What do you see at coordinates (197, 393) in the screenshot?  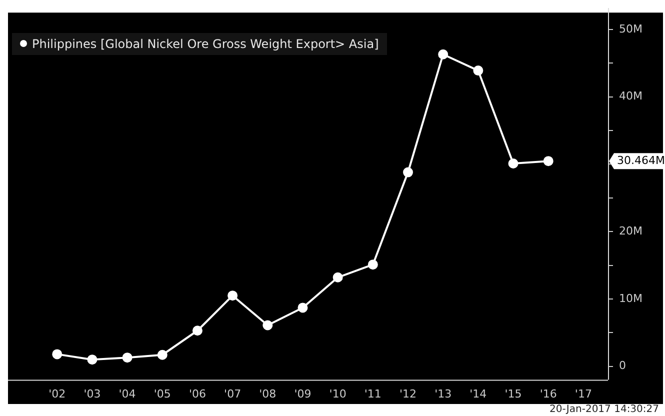 I see `x-tick-label: '06` at bounding box center [197, 393].